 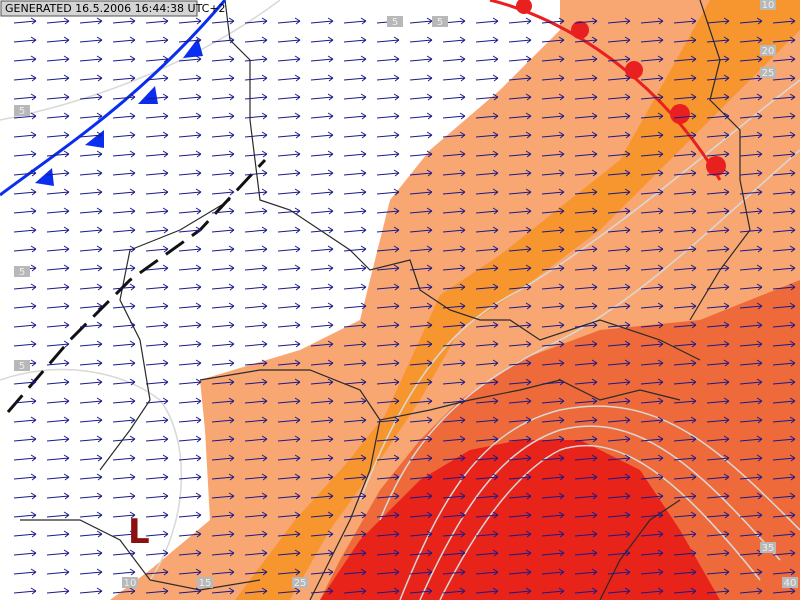 What do you see at coordinates (119, 112) in the screenshot?
I see `cold-front-triangles` at bounding box center [119, 112].